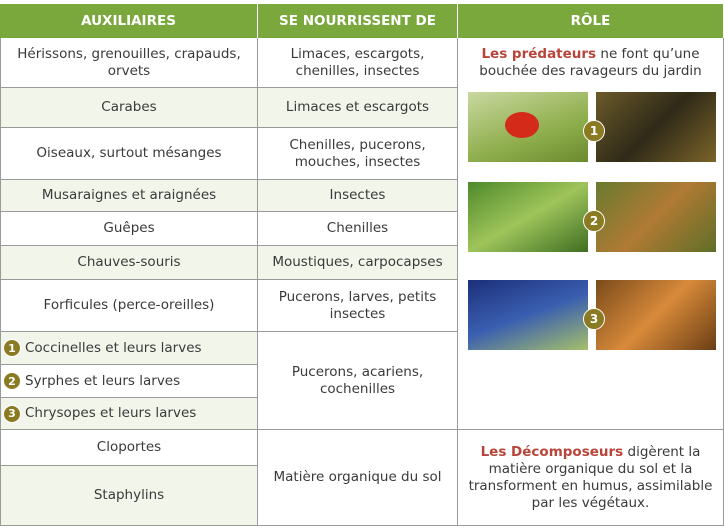  I want to click on auxiliary-text: Staphylins, so click(129, 495).